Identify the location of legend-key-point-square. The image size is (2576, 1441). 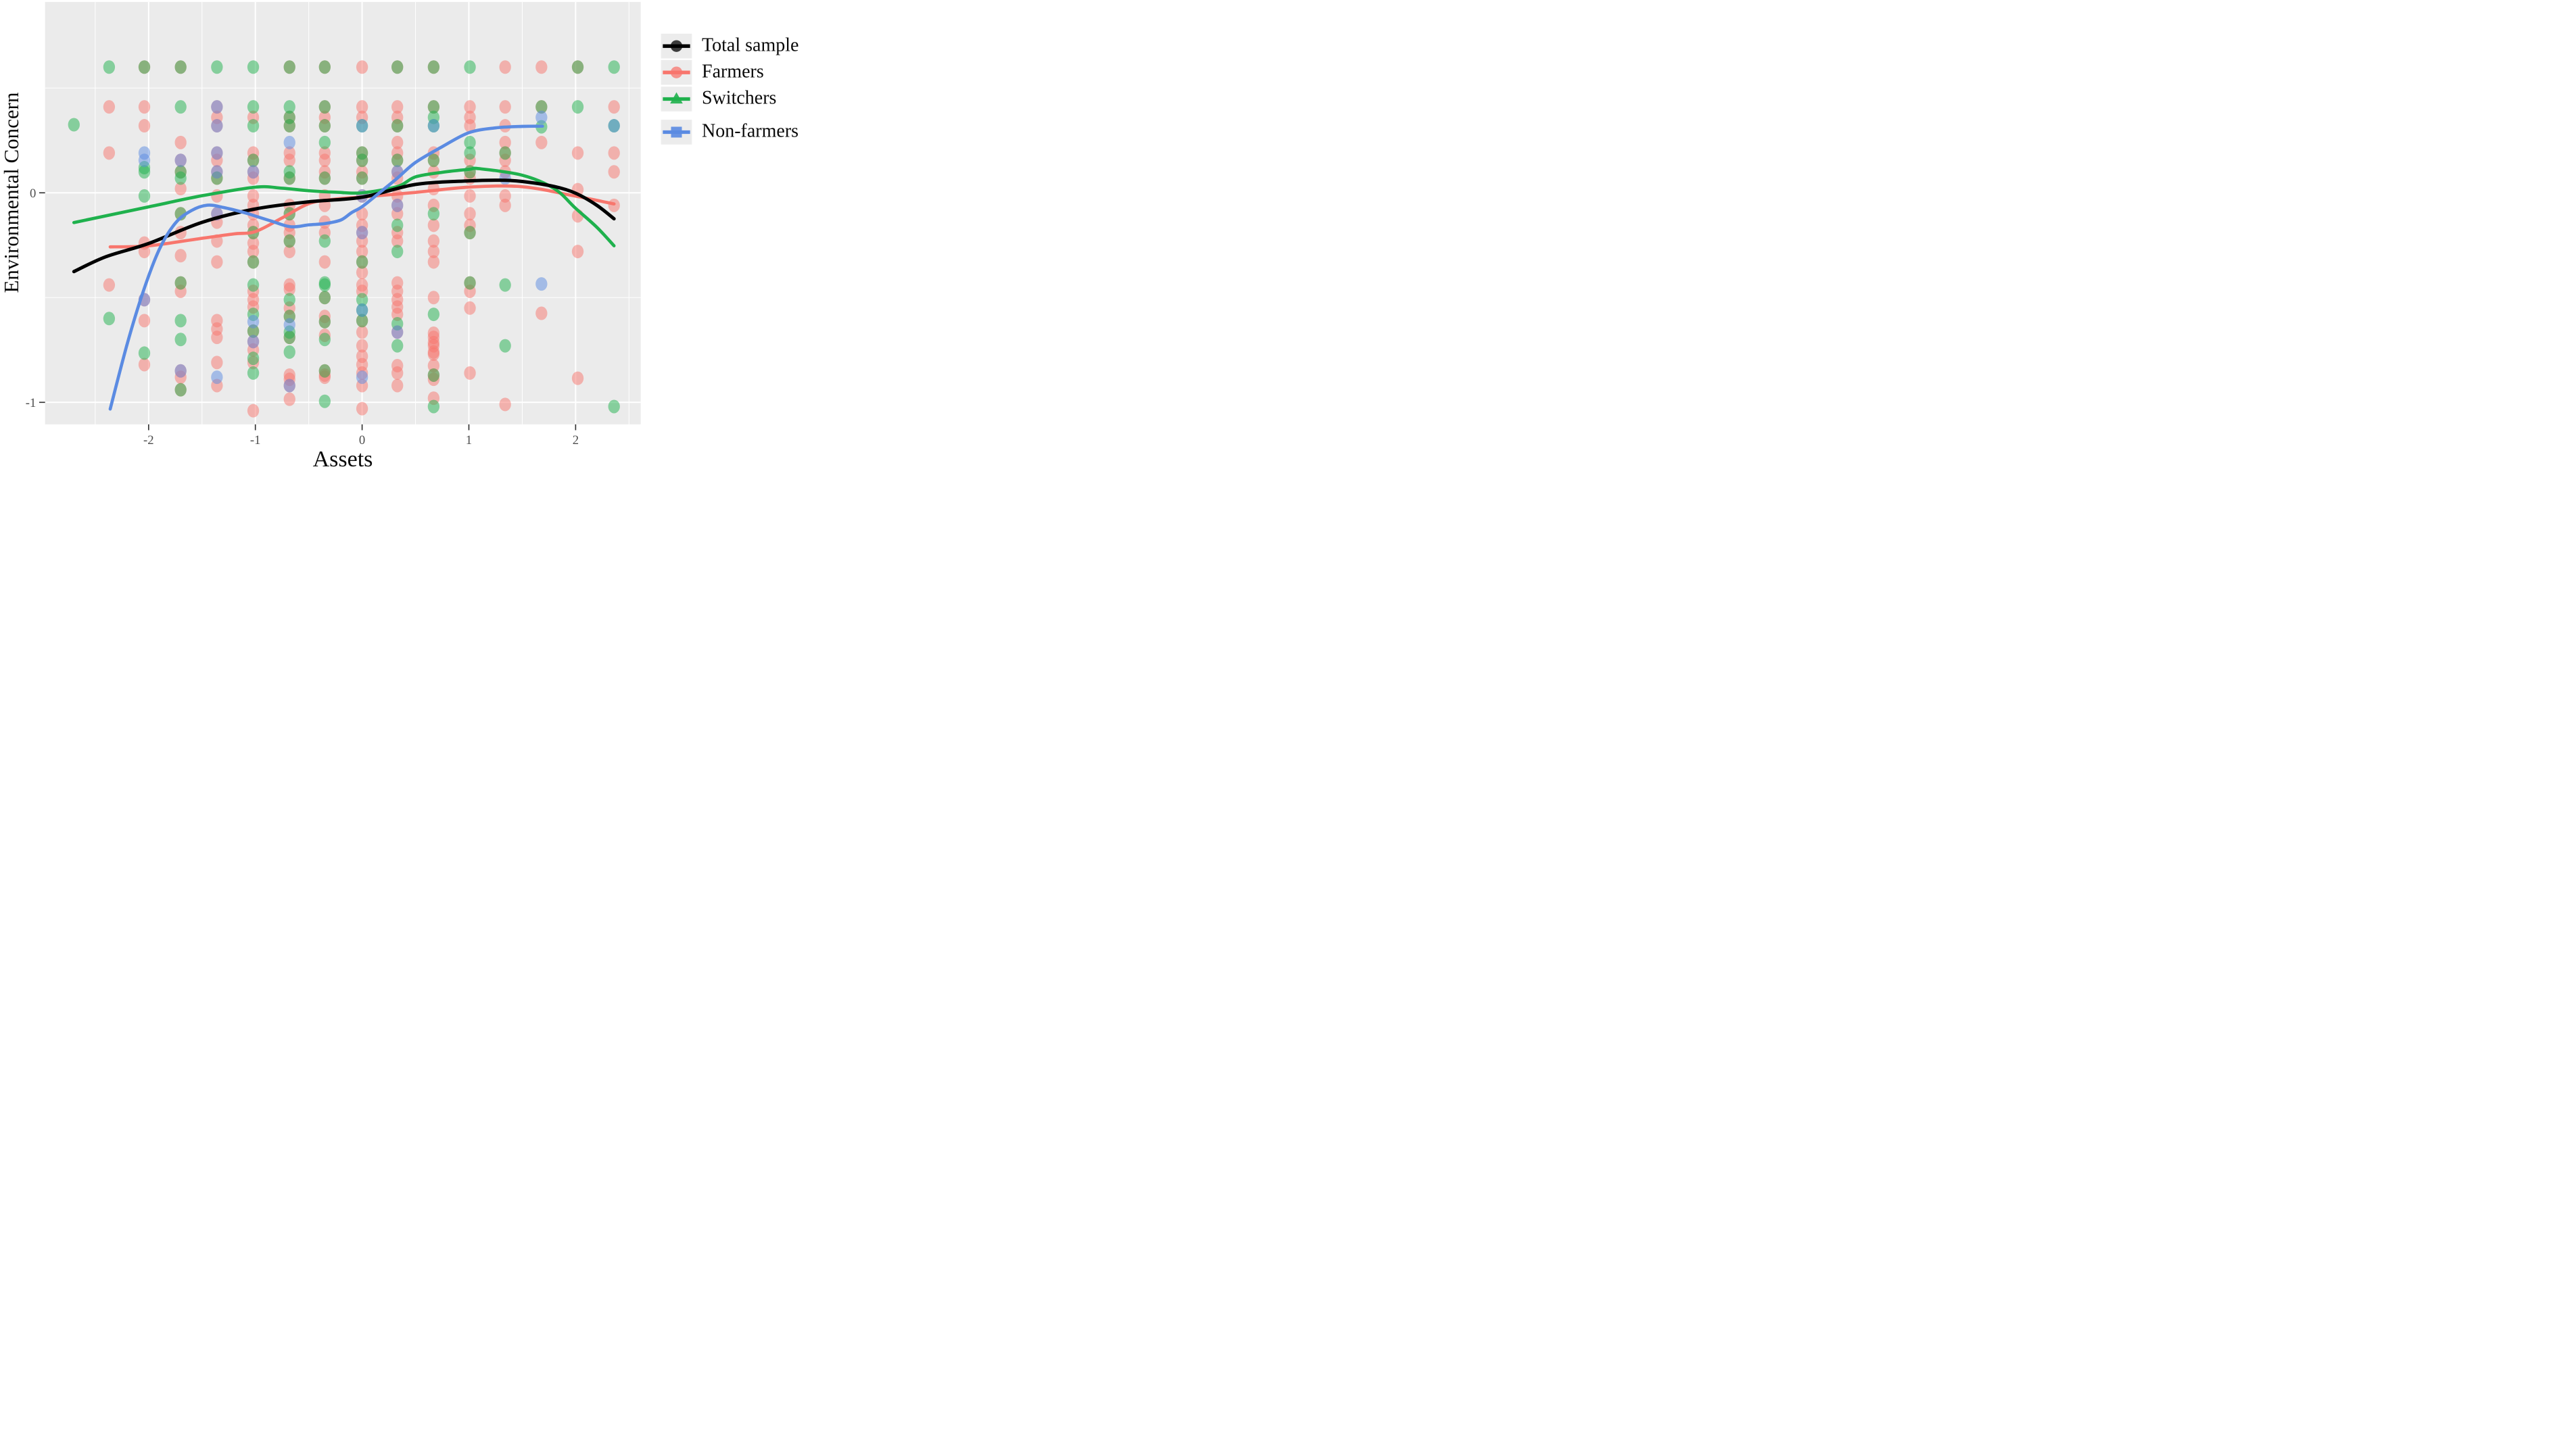
(676, 132).